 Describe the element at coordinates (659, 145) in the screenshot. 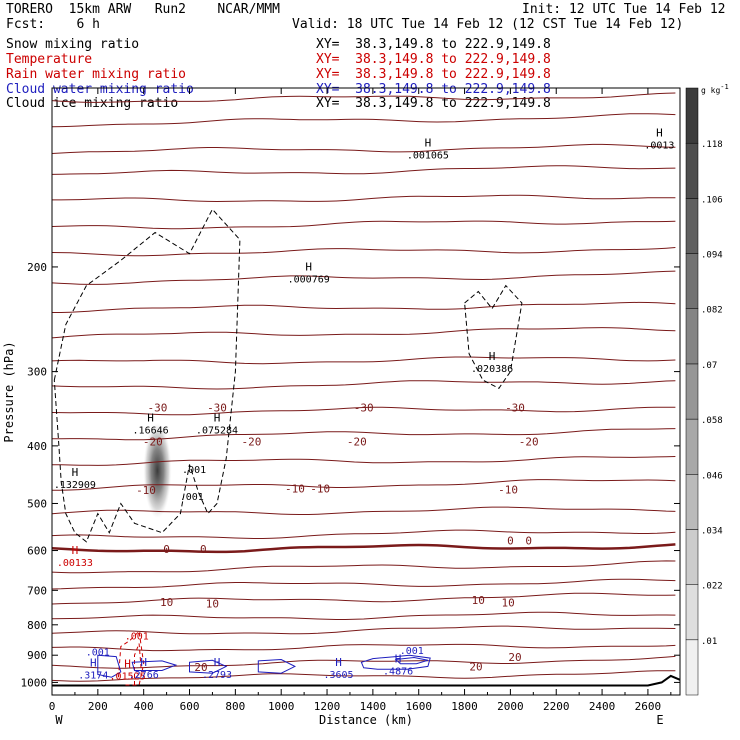

I see `maximum-value: .0013` at that location.